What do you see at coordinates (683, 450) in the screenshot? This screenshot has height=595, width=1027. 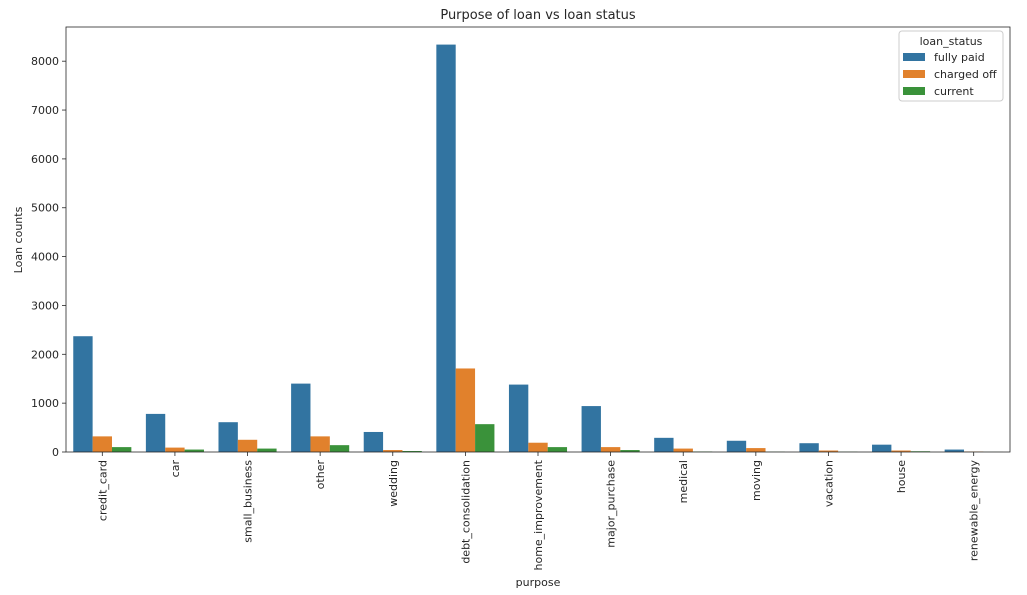 I see `bar-medical-charged-off` at bounding box center [683, 450].